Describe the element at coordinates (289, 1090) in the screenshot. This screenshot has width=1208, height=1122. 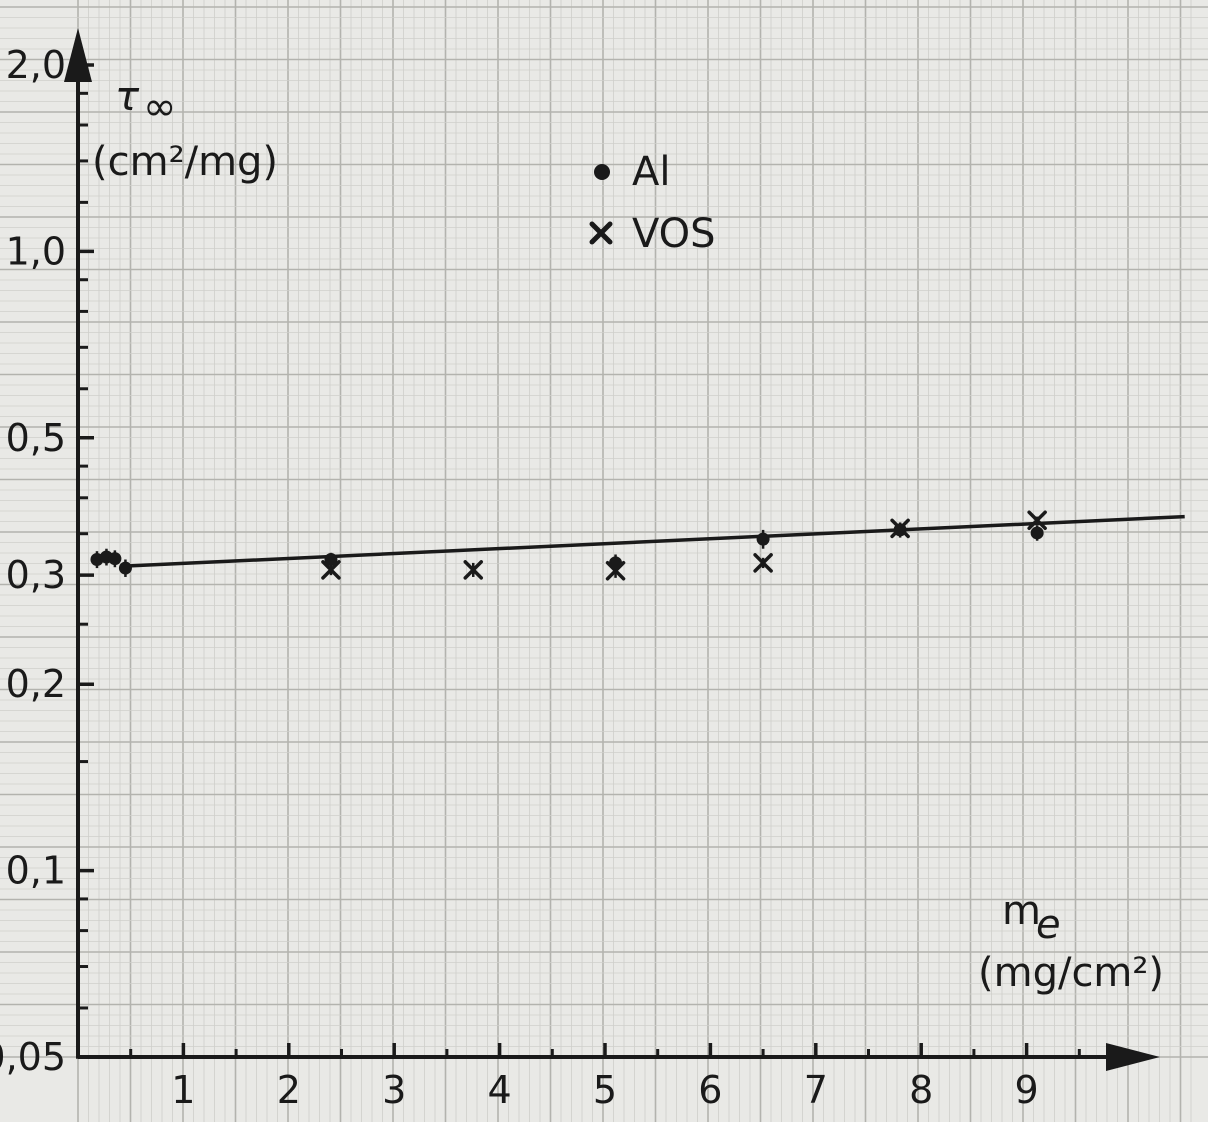
I see `x-tick-label: 2` at that location.